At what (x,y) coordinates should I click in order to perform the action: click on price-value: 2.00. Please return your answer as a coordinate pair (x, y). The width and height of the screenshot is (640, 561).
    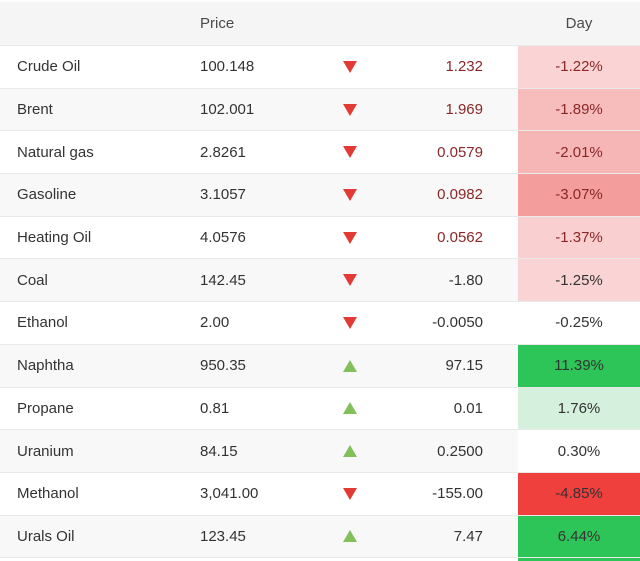
    Looking at the image, I should click on (215, 323).